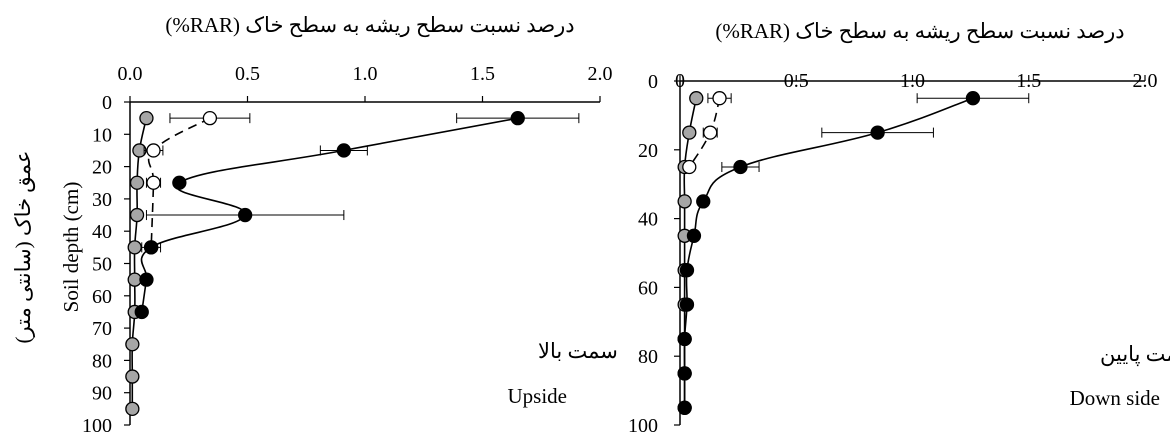 The height and width of the screenshot is (432, 1170). I want to click on annotation-en: Down side, so click(1115, 398).